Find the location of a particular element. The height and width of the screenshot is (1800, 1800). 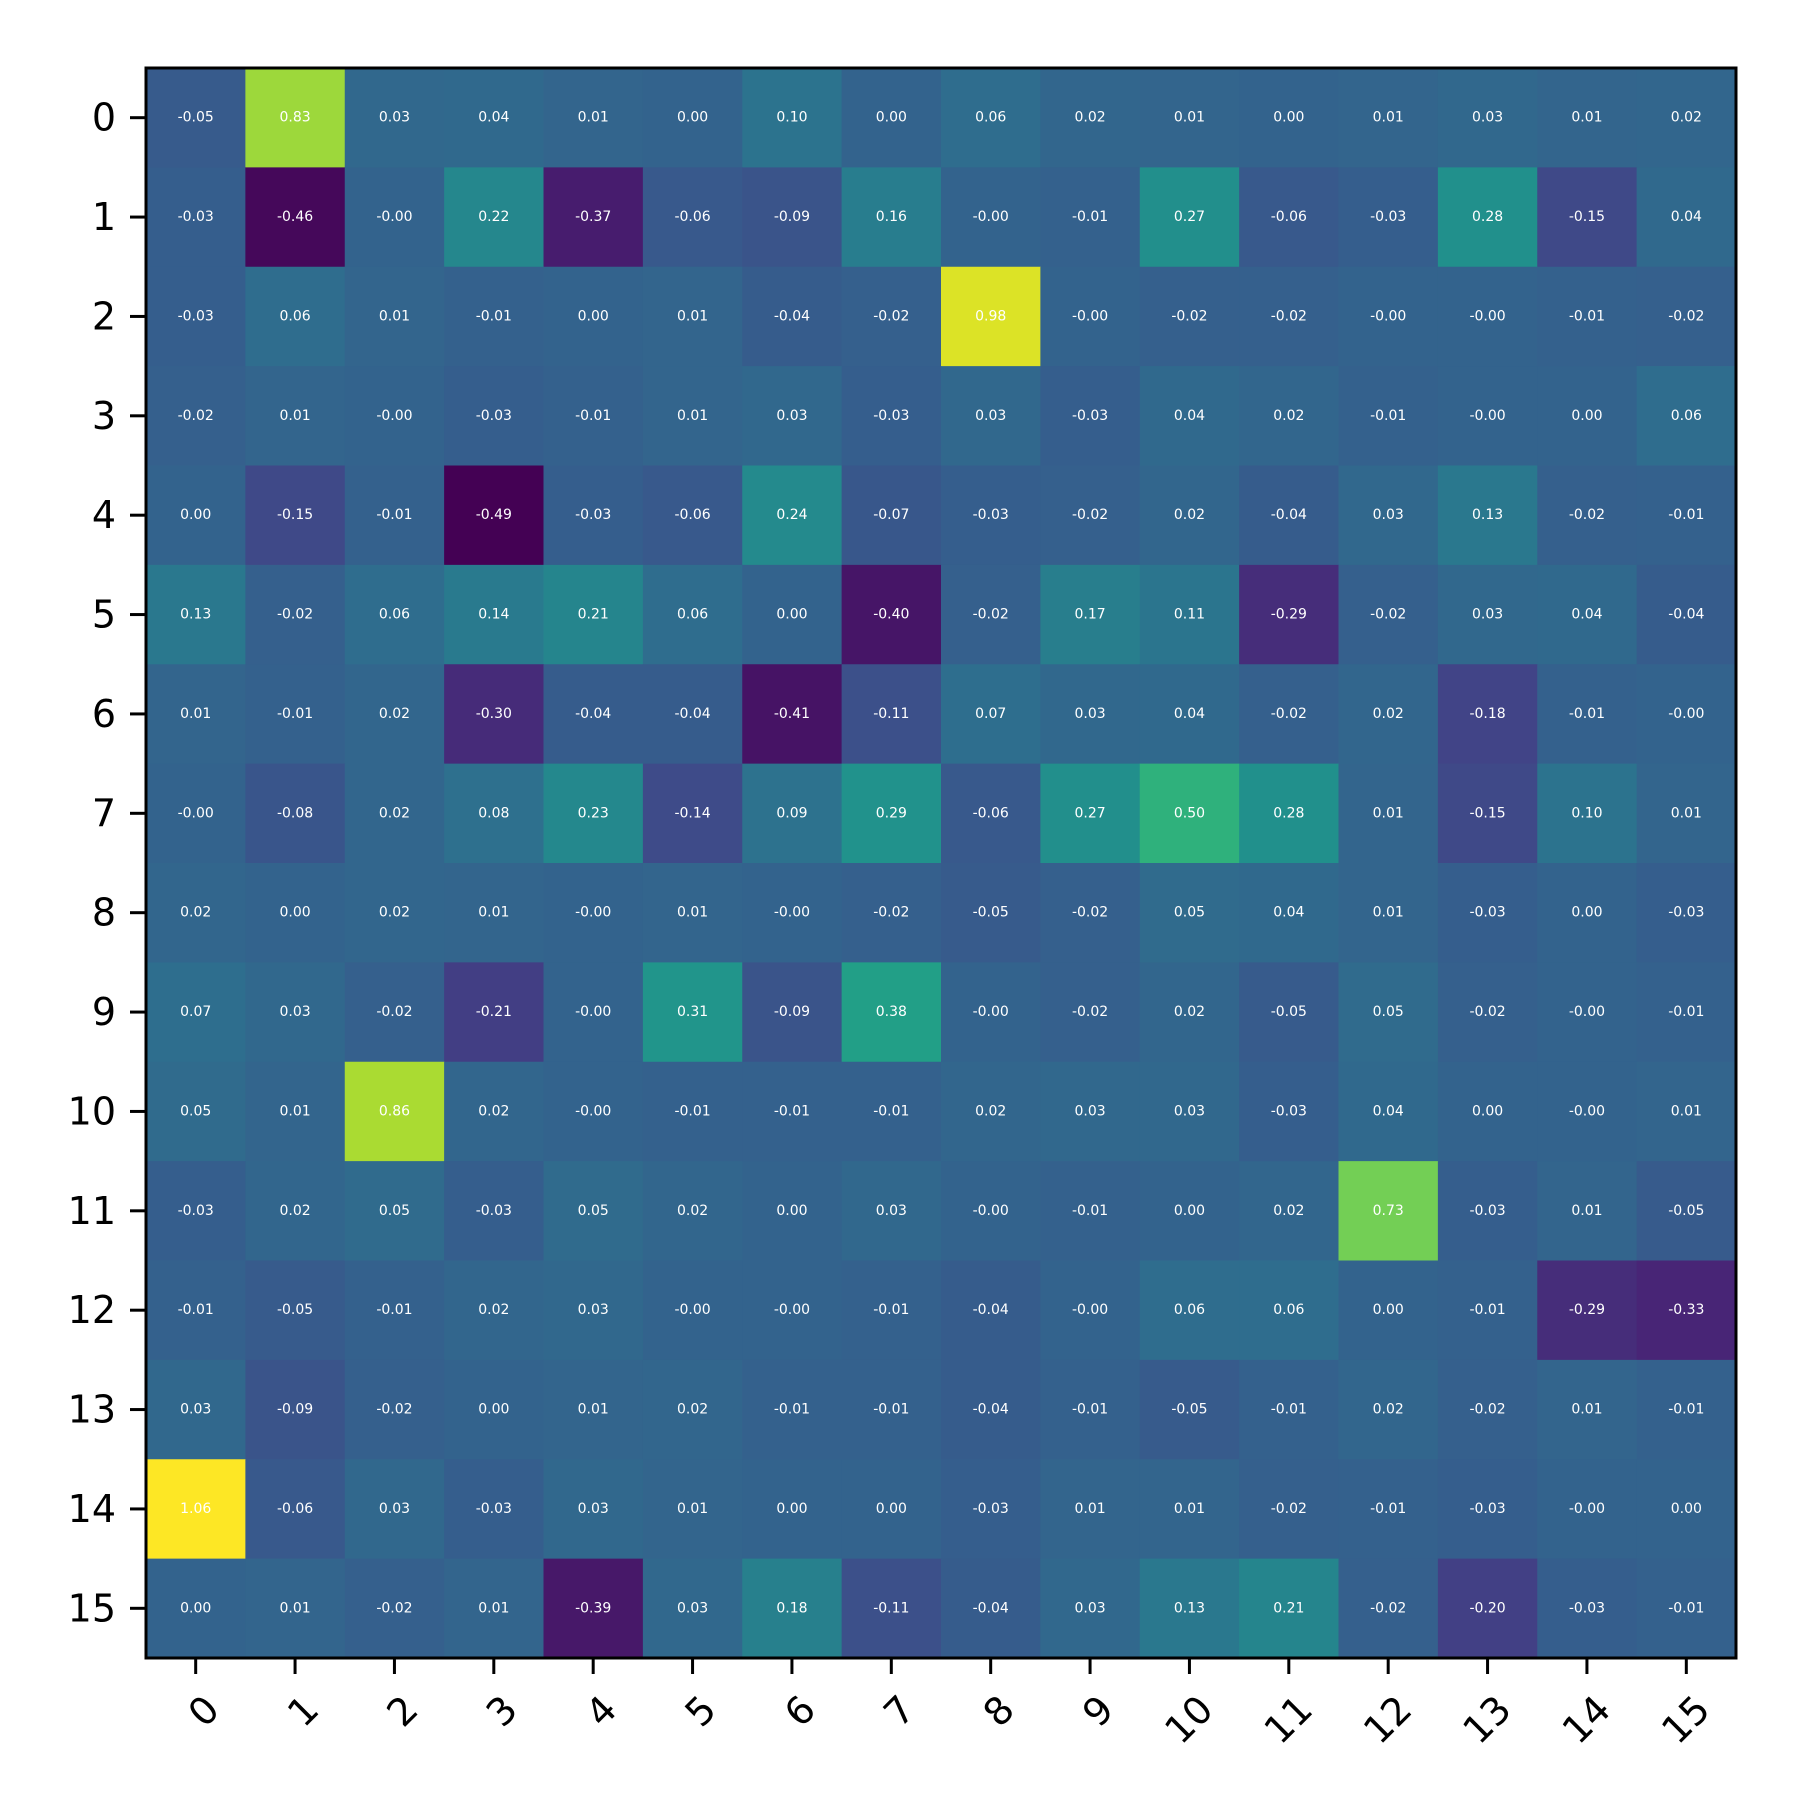

cell-value-label-r9-c4: -0.00 is located at coordinates (593, 1012).